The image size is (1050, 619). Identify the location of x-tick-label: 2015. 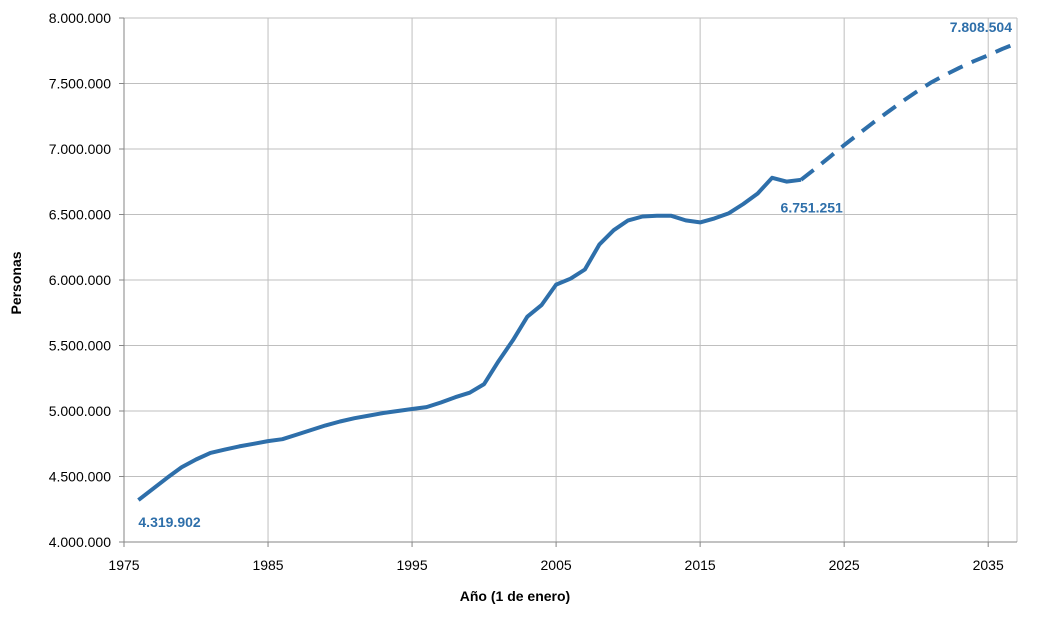
(700, 565).